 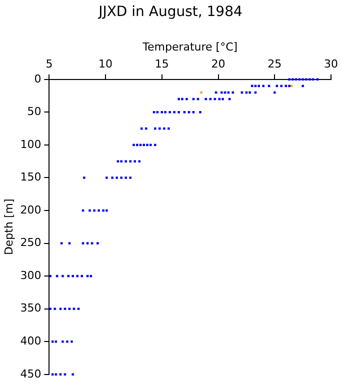 I want to click on x-tick-label: 25, so click(x=275, y=64).